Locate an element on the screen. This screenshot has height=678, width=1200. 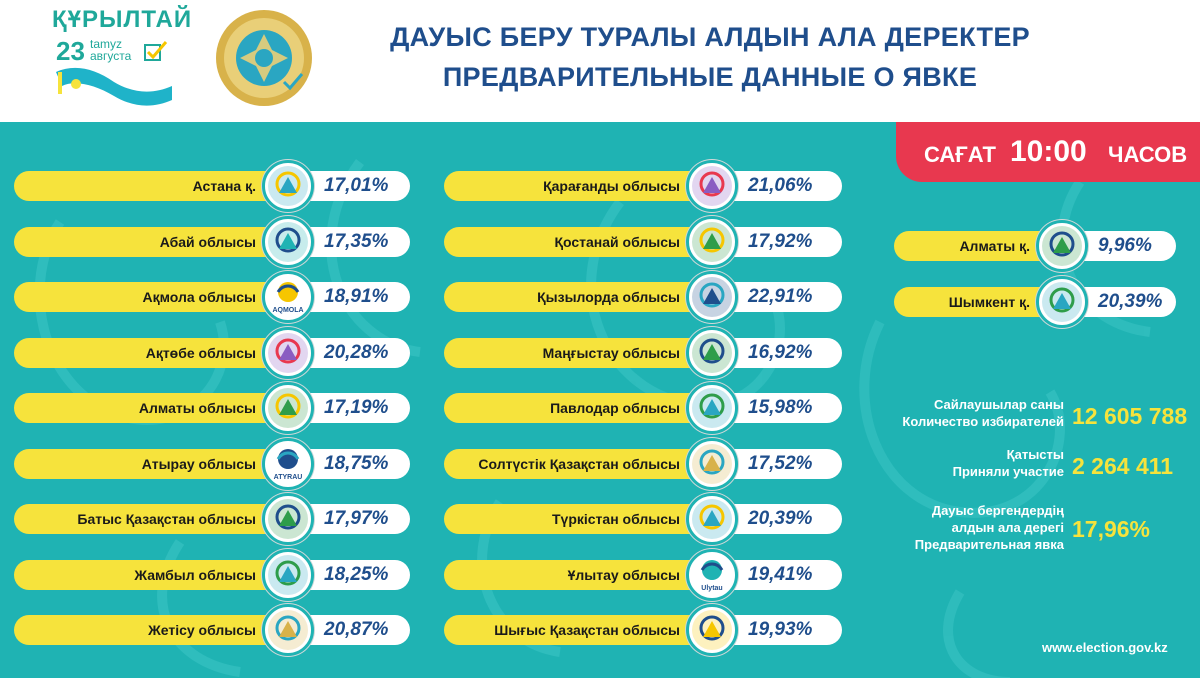
region-row: Түркістан облысы 20,39% is located at coordinates (643, 519).